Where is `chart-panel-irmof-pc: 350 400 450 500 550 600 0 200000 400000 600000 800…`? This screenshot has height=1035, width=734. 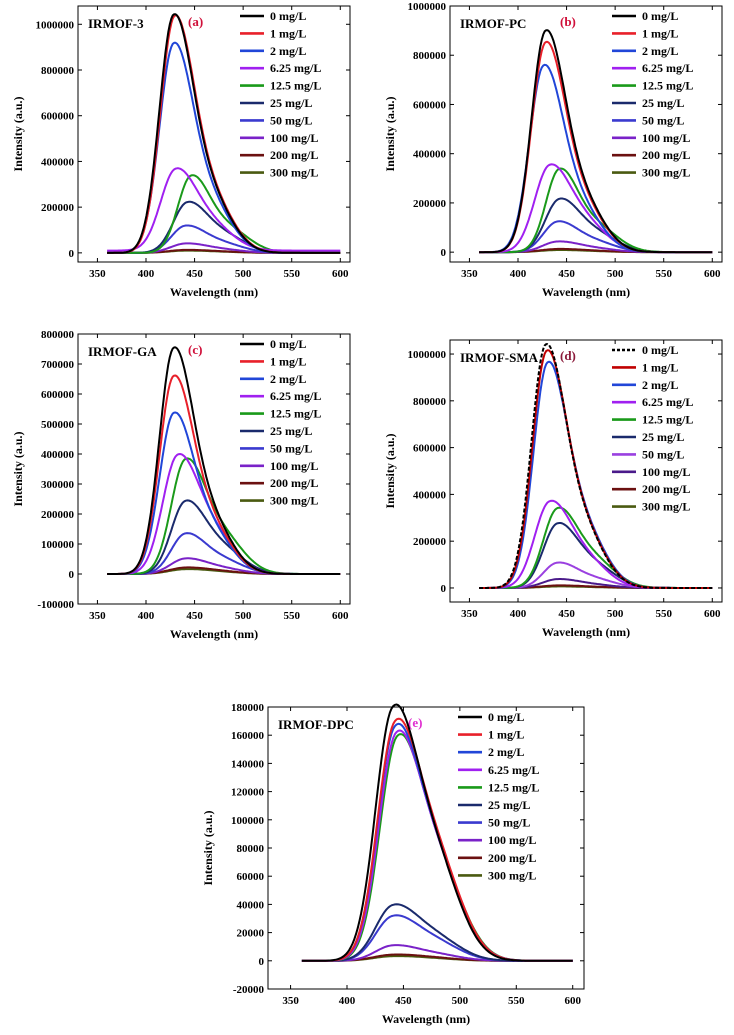 chart-panel-irmof-pc: 350 400 450 500 550 600 0 200000 400000 600000 800… is located at coordinates (553, 150).